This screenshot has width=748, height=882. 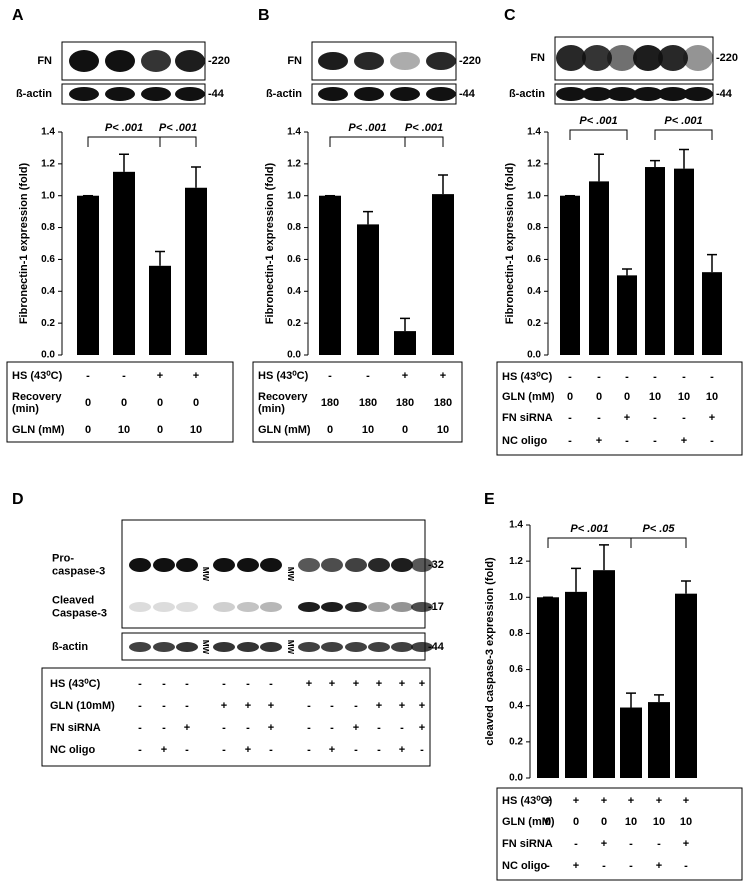 I want to click on y-tick-label: 0.2, so click(x=516, y=741).